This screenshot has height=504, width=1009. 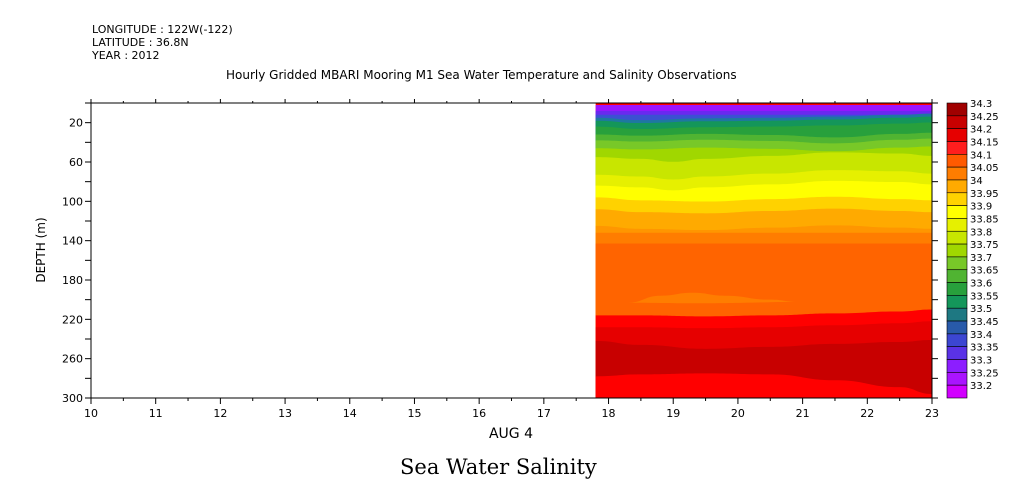 I want to click on colorbar-label: 33.7, so click(x=981, y=258).